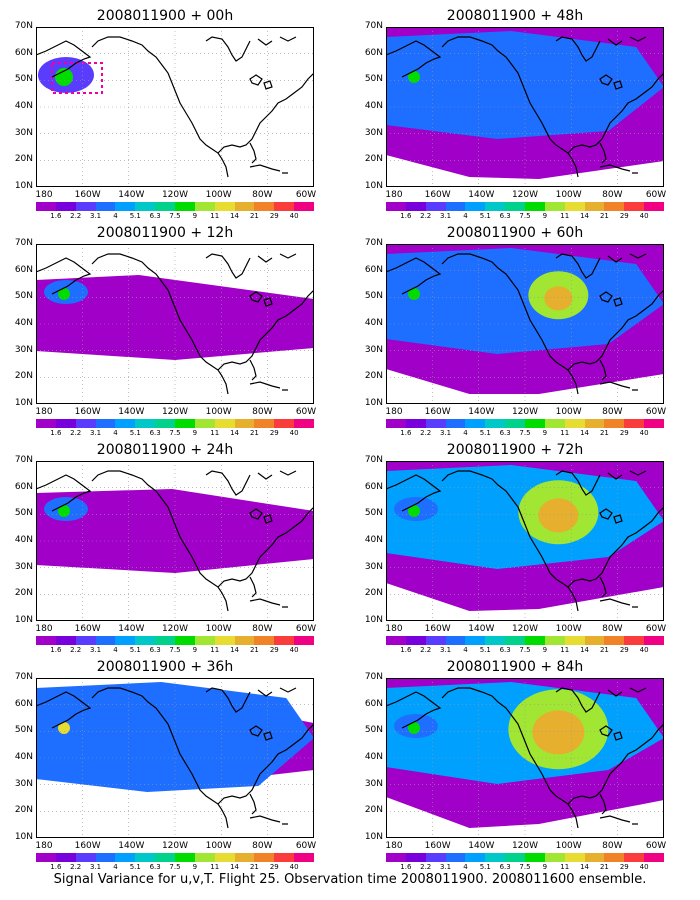 The height and width of the screenshot is (900, 700). I want to click on colorbar-label: 29, so click(624, 433).